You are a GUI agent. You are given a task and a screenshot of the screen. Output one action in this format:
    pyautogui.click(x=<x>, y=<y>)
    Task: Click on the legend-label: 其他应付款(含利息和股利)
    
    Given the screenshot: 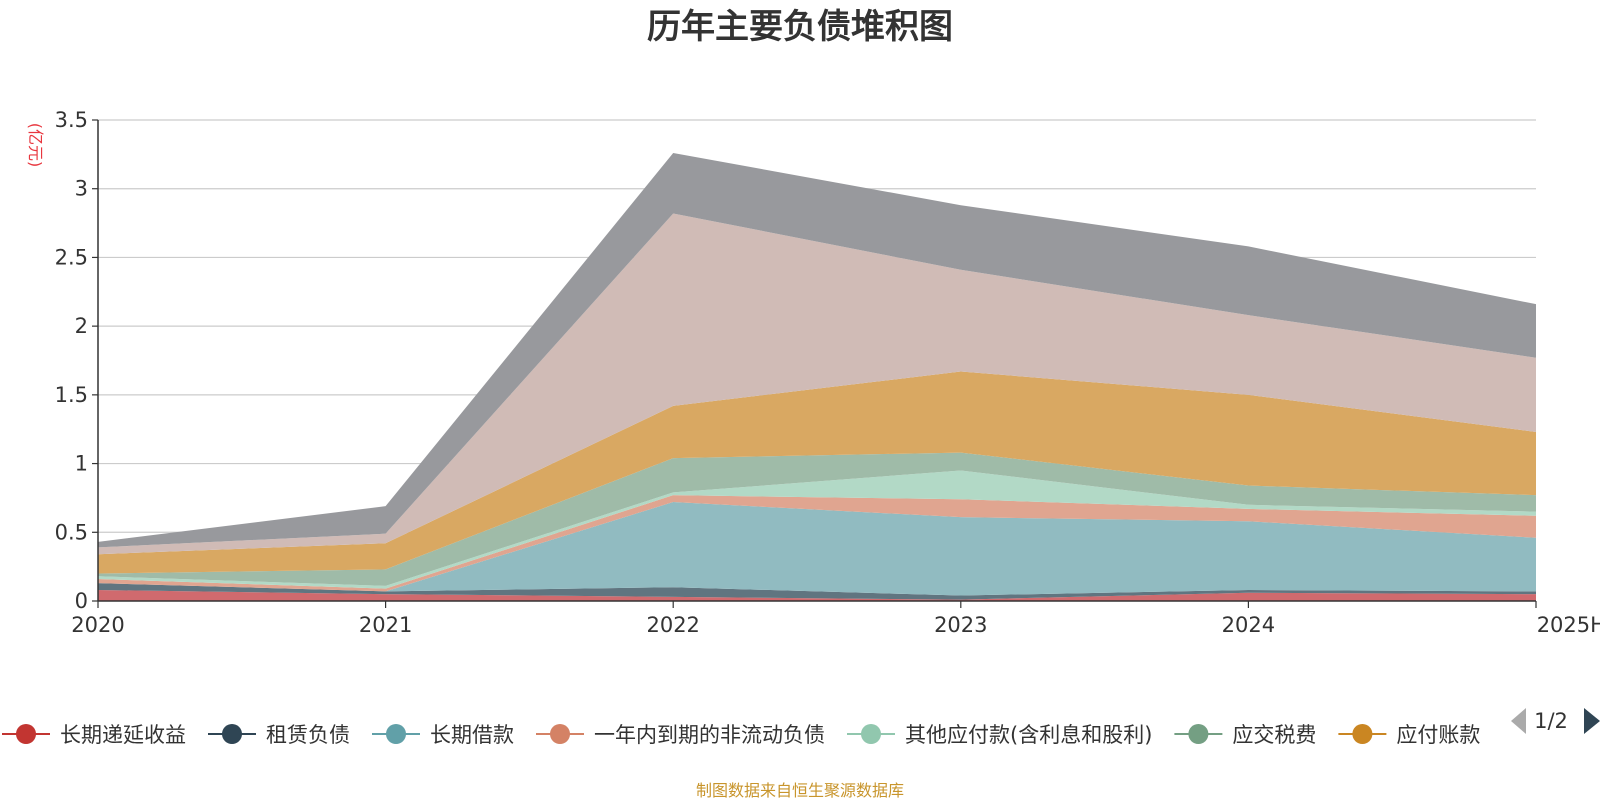 What is the action you would take?
    pyautogui.click(x=1028, y=735)
    